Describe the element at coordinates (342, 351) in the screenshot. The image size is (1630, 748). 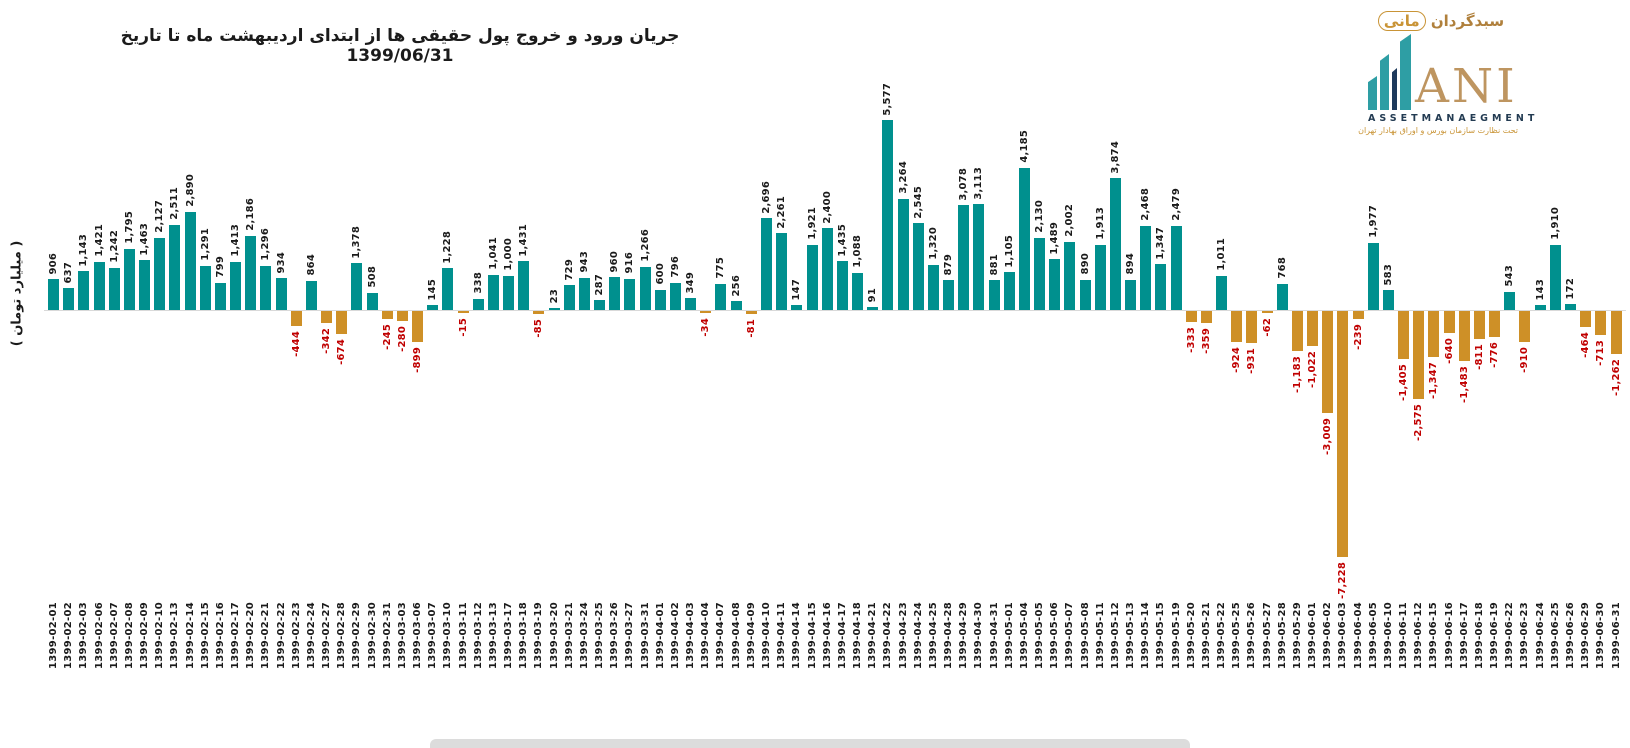
I see `bar-value-label: -674` at that location.